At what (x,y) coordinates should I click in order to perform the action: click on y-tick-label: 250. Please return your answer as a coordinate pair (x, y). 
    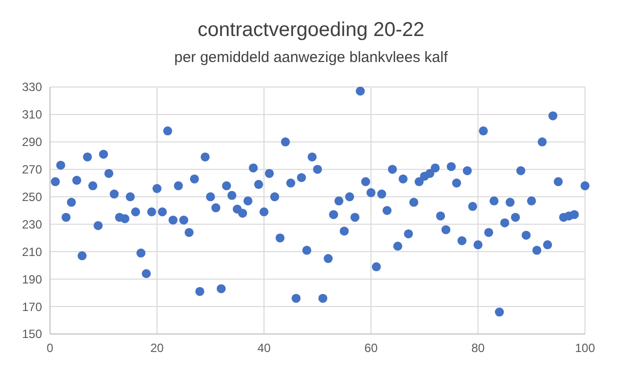
    Looking at the image, I should click on (32, 197).